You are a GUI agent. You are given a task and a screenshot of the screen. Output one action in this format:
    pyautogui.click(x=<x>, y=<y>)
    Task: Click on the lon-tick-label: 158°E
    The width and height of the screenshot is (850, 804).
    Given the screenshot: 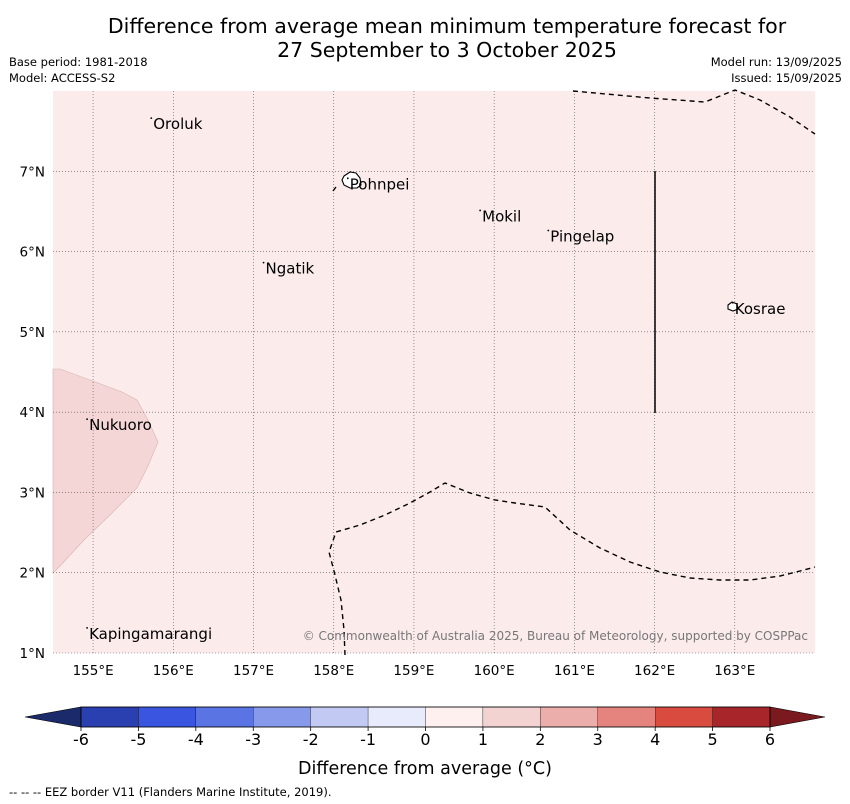 What is the action you would take?
    pyautogui.click(x=333, y=671)
    